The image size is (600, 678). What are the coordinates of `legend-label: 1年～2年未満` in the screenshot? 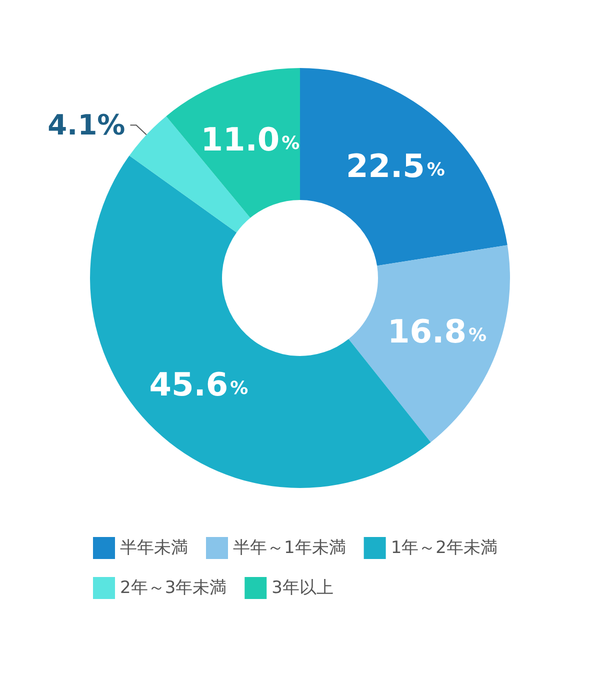 It's located at (444, 548).